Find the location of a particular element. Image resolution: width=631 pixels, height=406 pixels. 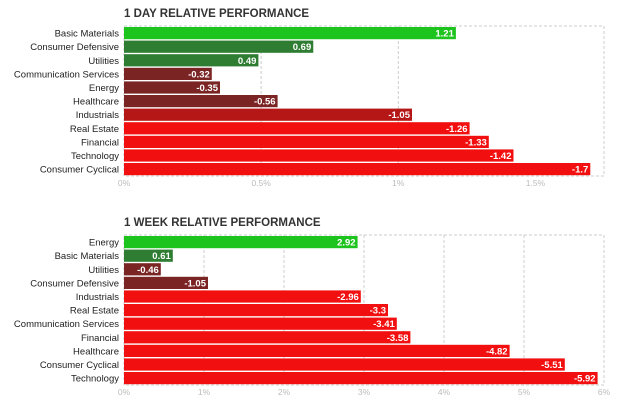

day-tick-label: 0.5% is located at coordinates (261, 183).